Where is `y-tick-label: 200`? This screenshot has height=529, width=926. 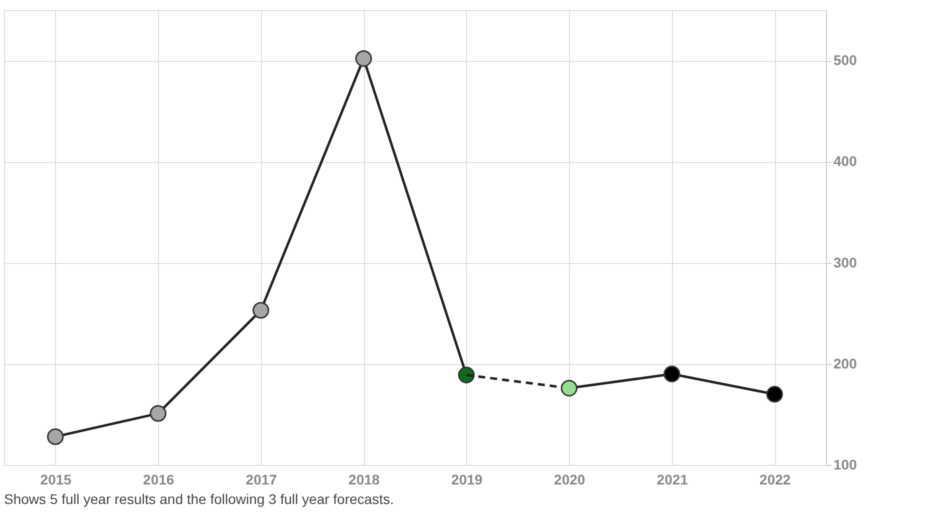 y-tick-label: 200 is located at coordinates (846, 363).